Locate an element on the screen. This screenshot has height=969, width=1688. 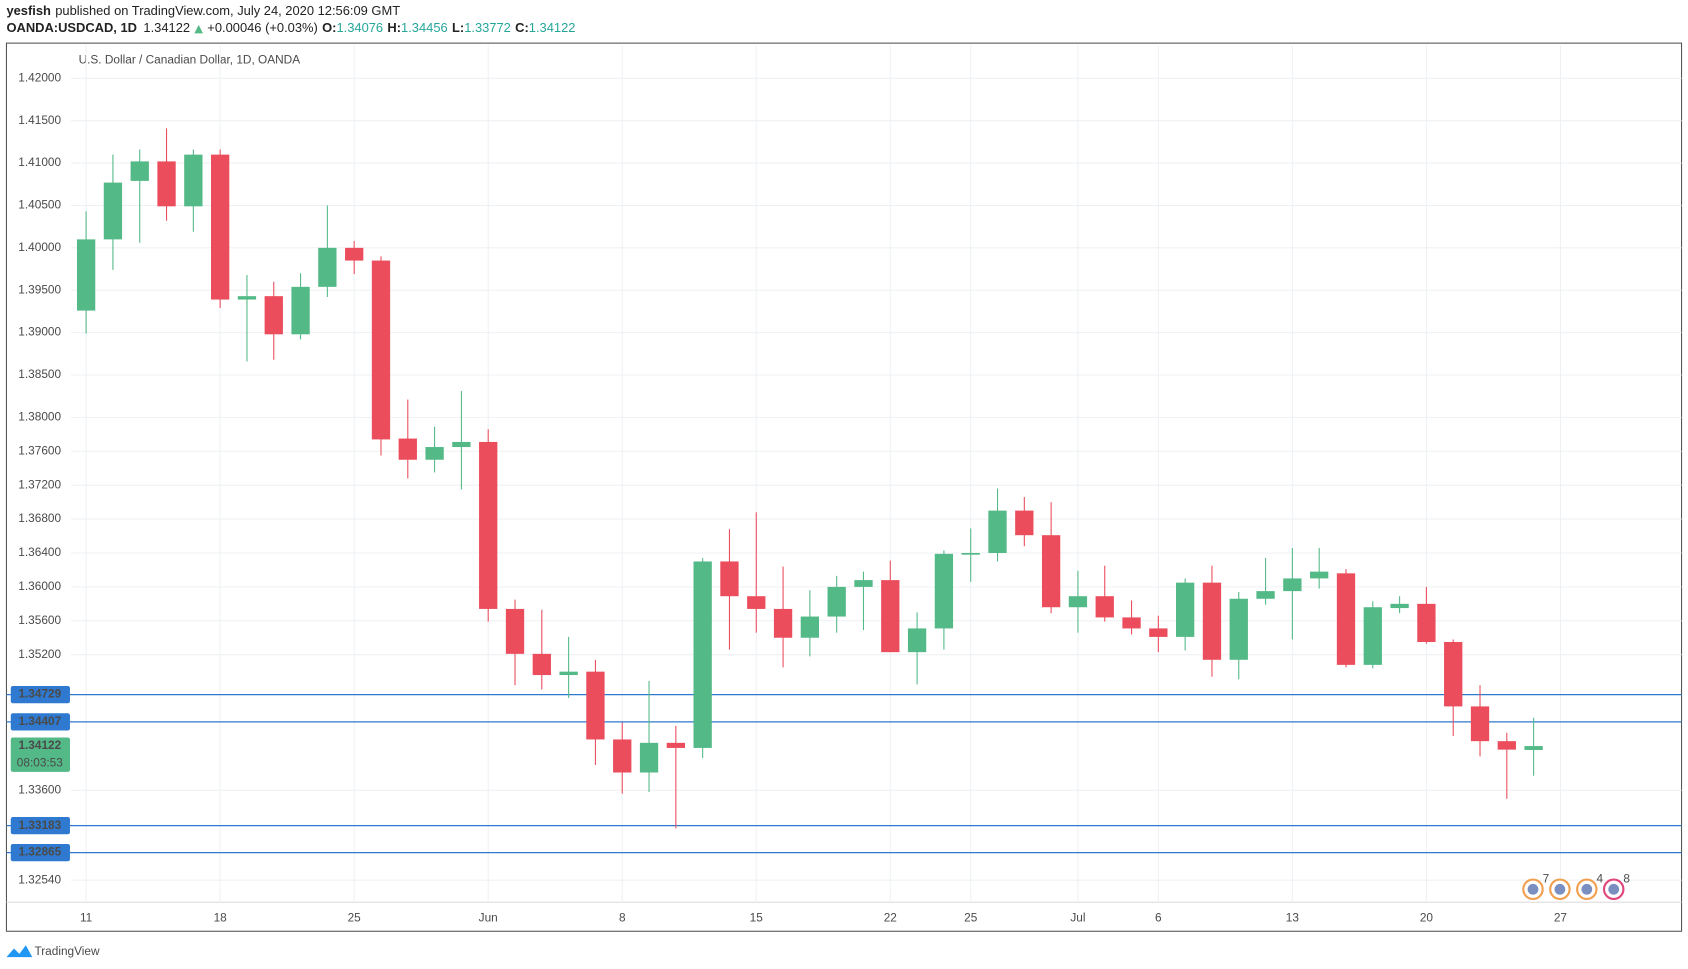
level-label: 1.33183 is located at coordinates (39, 825).